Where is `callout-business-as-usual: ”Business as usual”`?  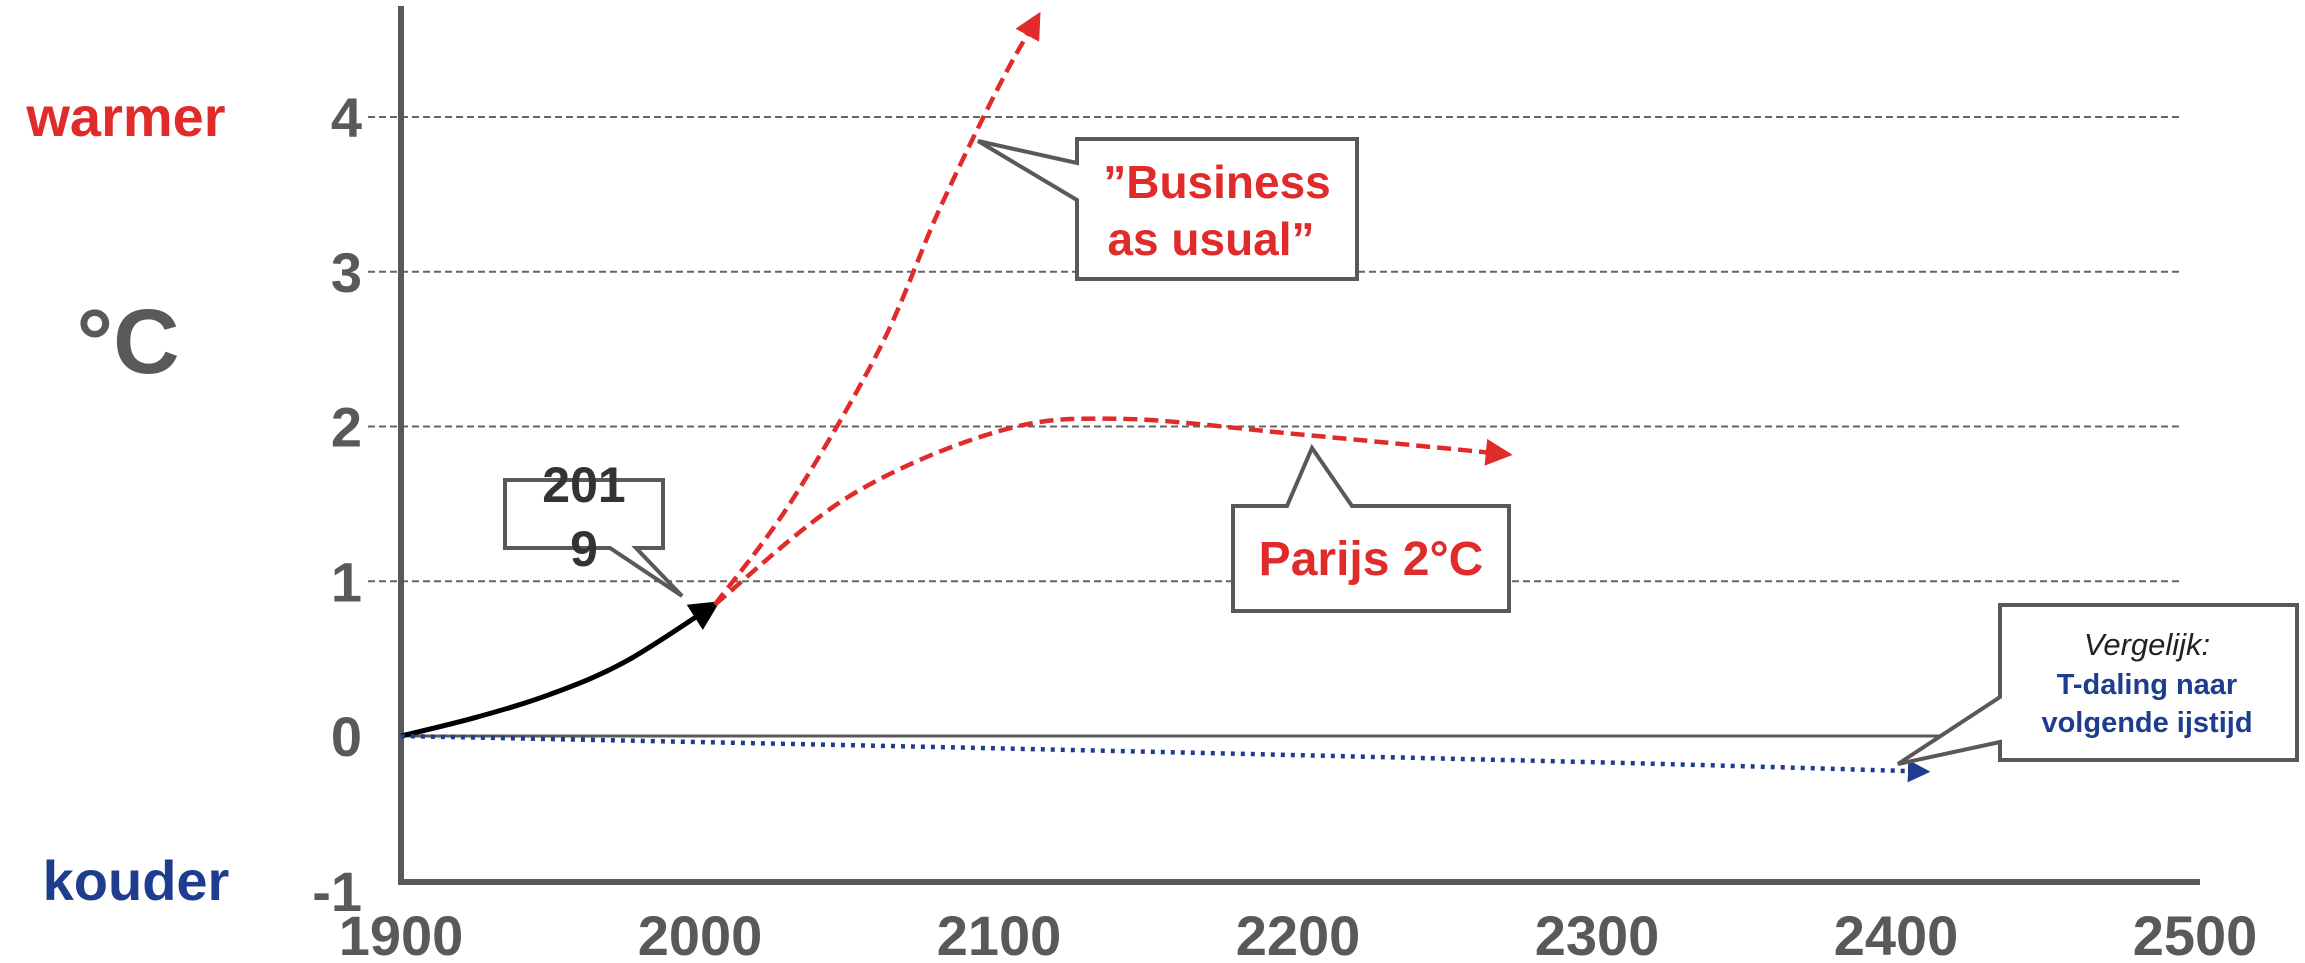 callout-business-as-usual: ”Business as usual” is located at coordinates (1167, 209).